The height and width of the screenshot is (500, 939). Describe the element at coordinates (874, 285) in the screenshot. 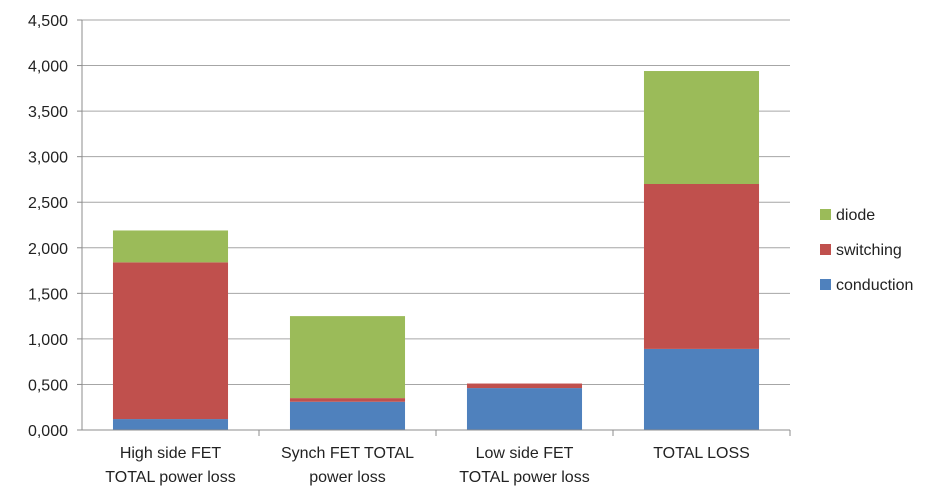

I see `legend-label-conduction: conduction` at that location.